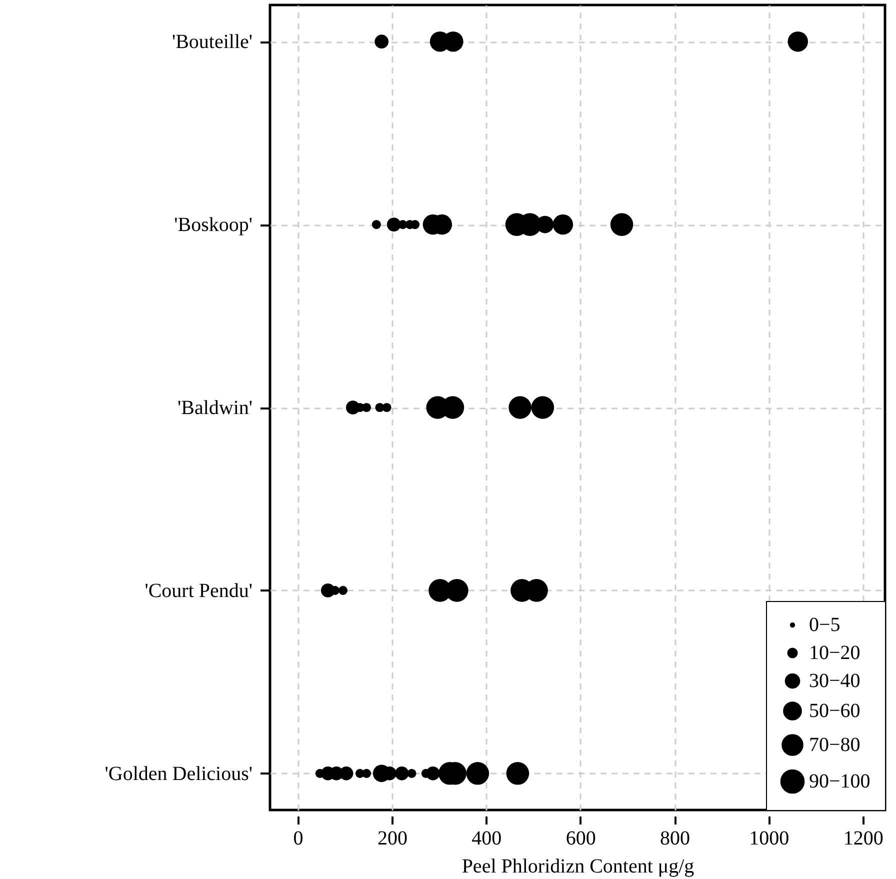 The height and width of the screenshot is (879, 896). Describe the element at coordinates (212, 42) in the screenshot. I see `y-tick-label: 'Bouteille'` at that location.